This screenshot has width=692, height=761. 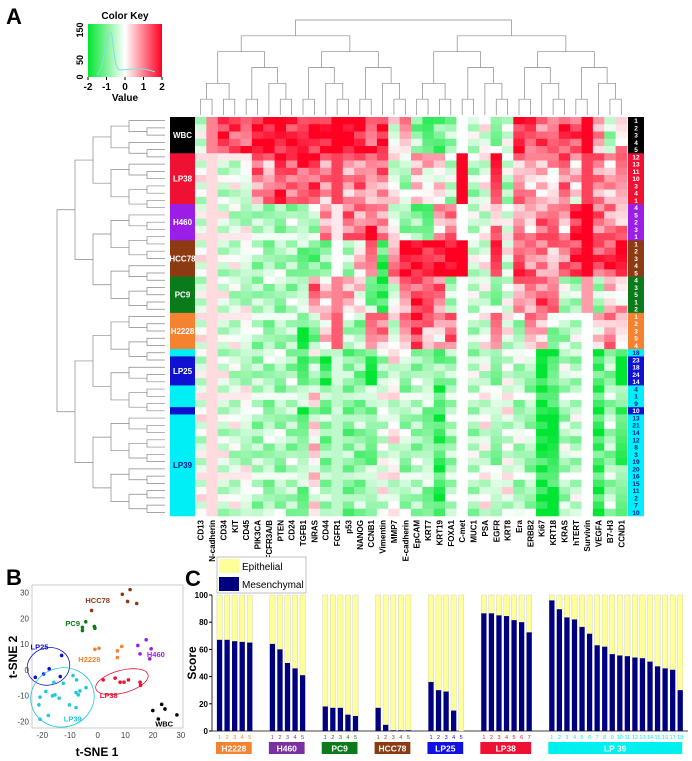 What do you see at coordinates (621, 533) in the screenshot?
I see `column-label: CCND1` at bounding box center [621, 533].